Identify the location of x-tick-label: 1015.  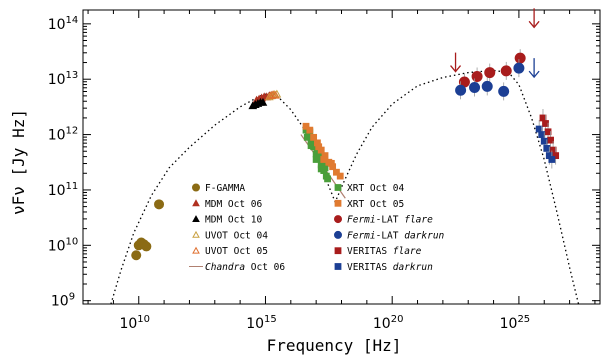
(261, 323).